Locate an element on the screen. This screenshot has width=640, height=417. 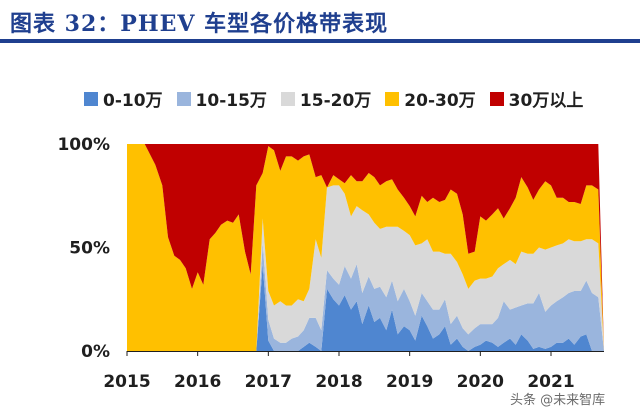
legend-label: 30万以上 is located at coordinates (546, 101).